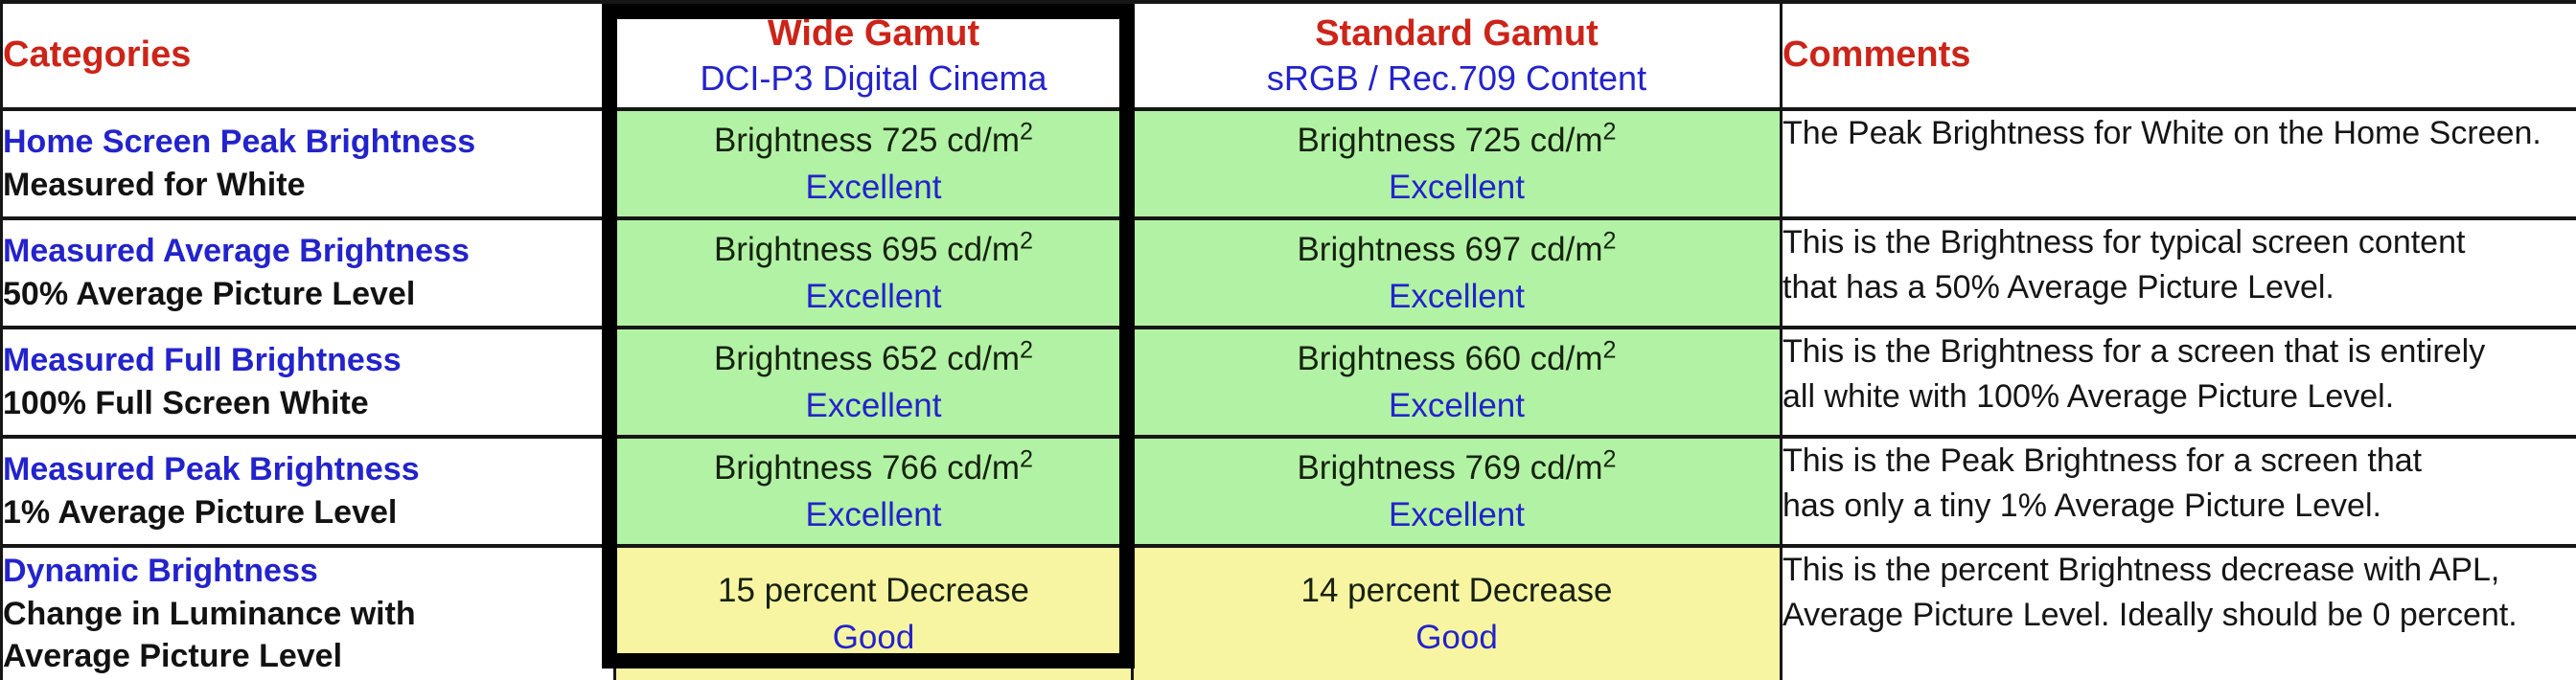  Describe the element at coordinates (173, 656) in the screenshot. I see `category-subtitle: Average Picture Level` at that location.